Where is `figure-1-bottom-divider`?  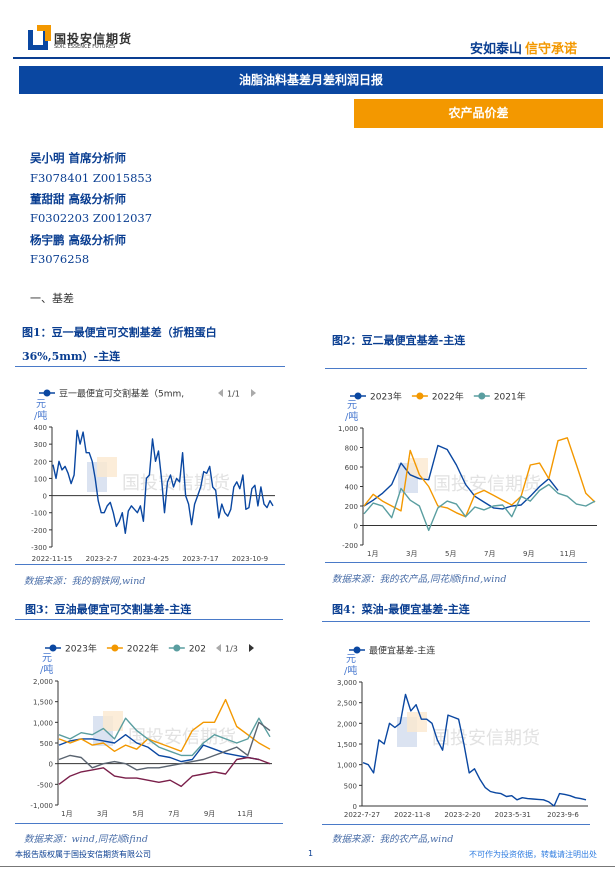 figure-1-bottom-divider is located at coordinates (150, 564).